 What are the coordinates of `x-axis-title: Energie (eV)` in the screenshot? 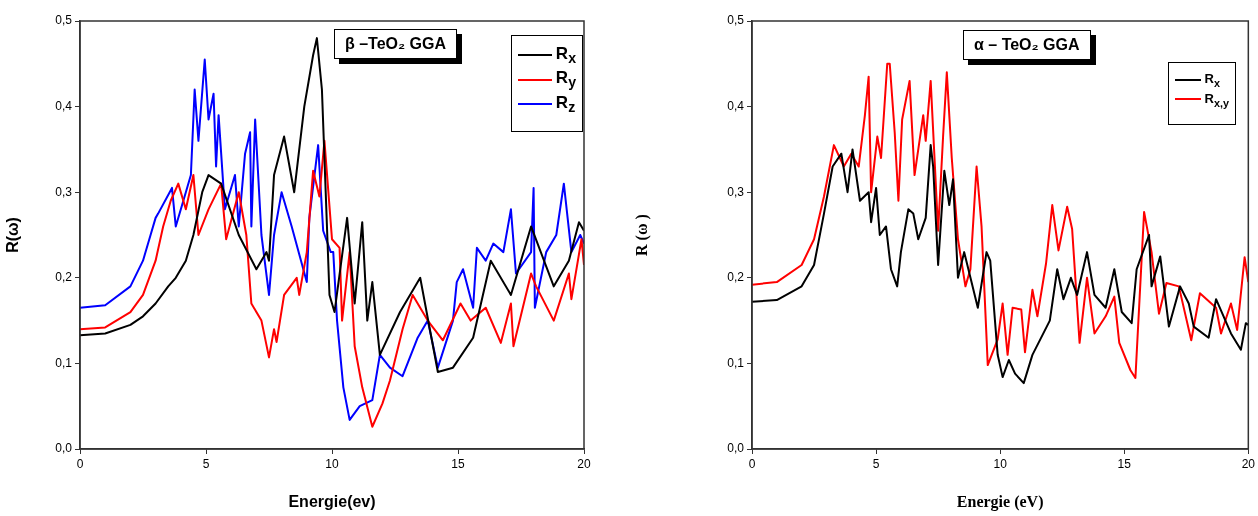 It's located at (1000, 501).